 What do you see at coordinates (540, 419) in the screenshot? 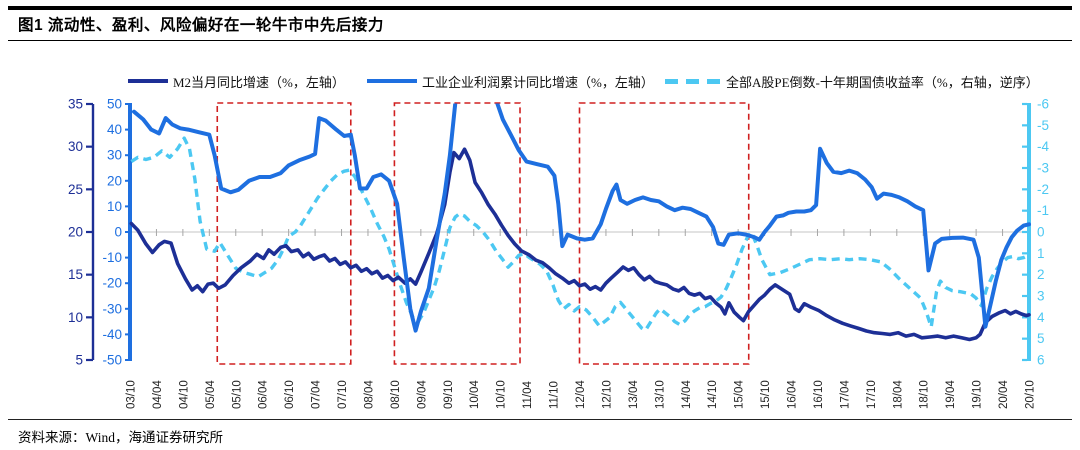
I see `footer-divider` at bounding box center [540, 419].